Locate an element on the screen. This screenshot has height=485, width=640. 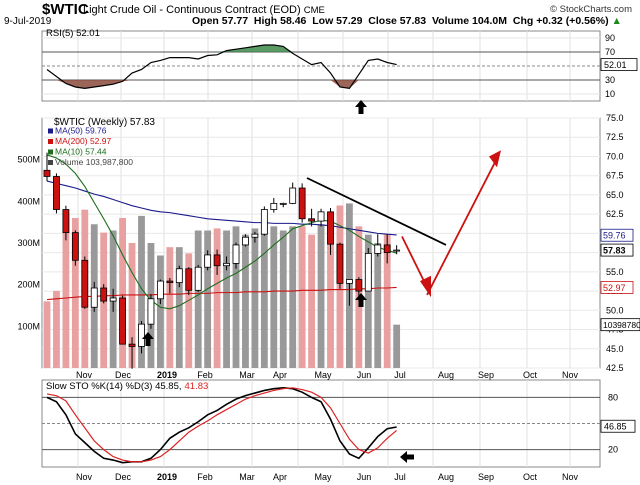
sto-value-label: 46.85 is located at coordinates (615, 427).